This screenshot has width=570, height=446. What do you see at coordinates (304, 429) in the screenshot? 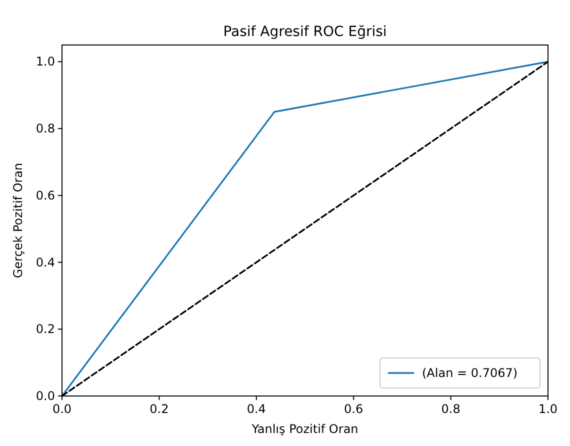
I see `x-axis-title: Yanlış Pozitif Oran` at bounding box center [304, 429].